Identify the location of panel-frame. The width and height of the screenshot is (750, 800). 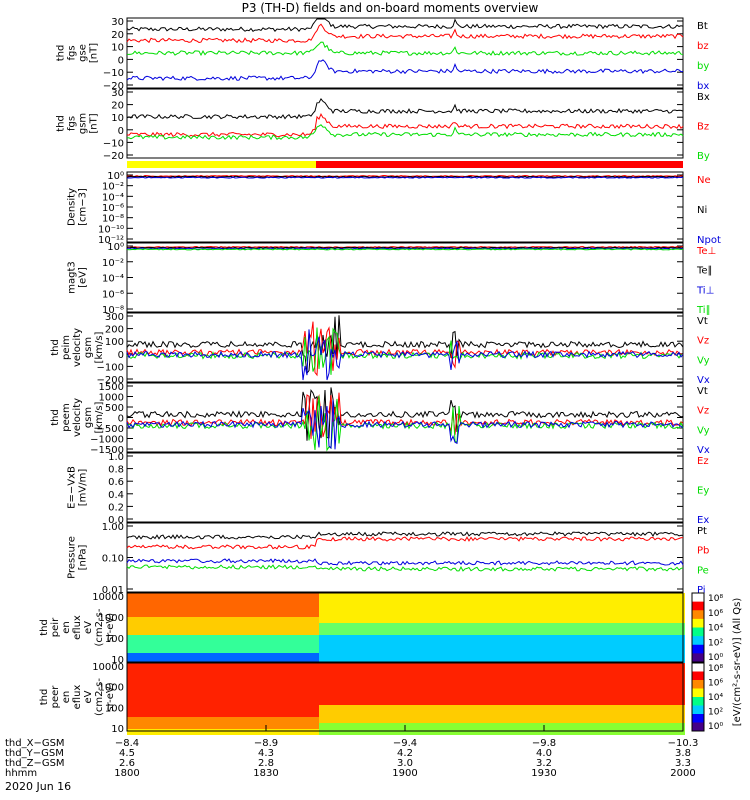
(405, 347).